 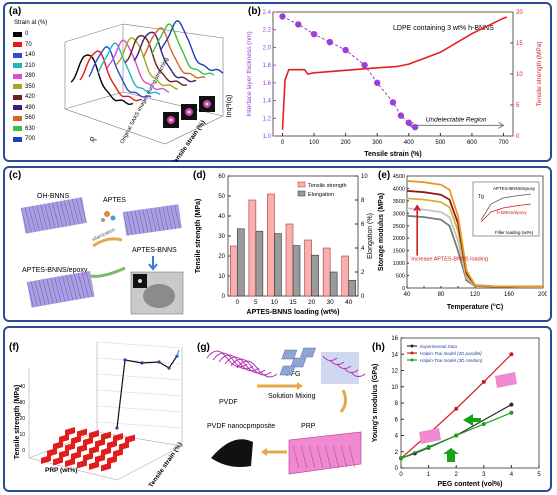 I want to click on aptes-bnns-sheet, so click(x=152, y=220).